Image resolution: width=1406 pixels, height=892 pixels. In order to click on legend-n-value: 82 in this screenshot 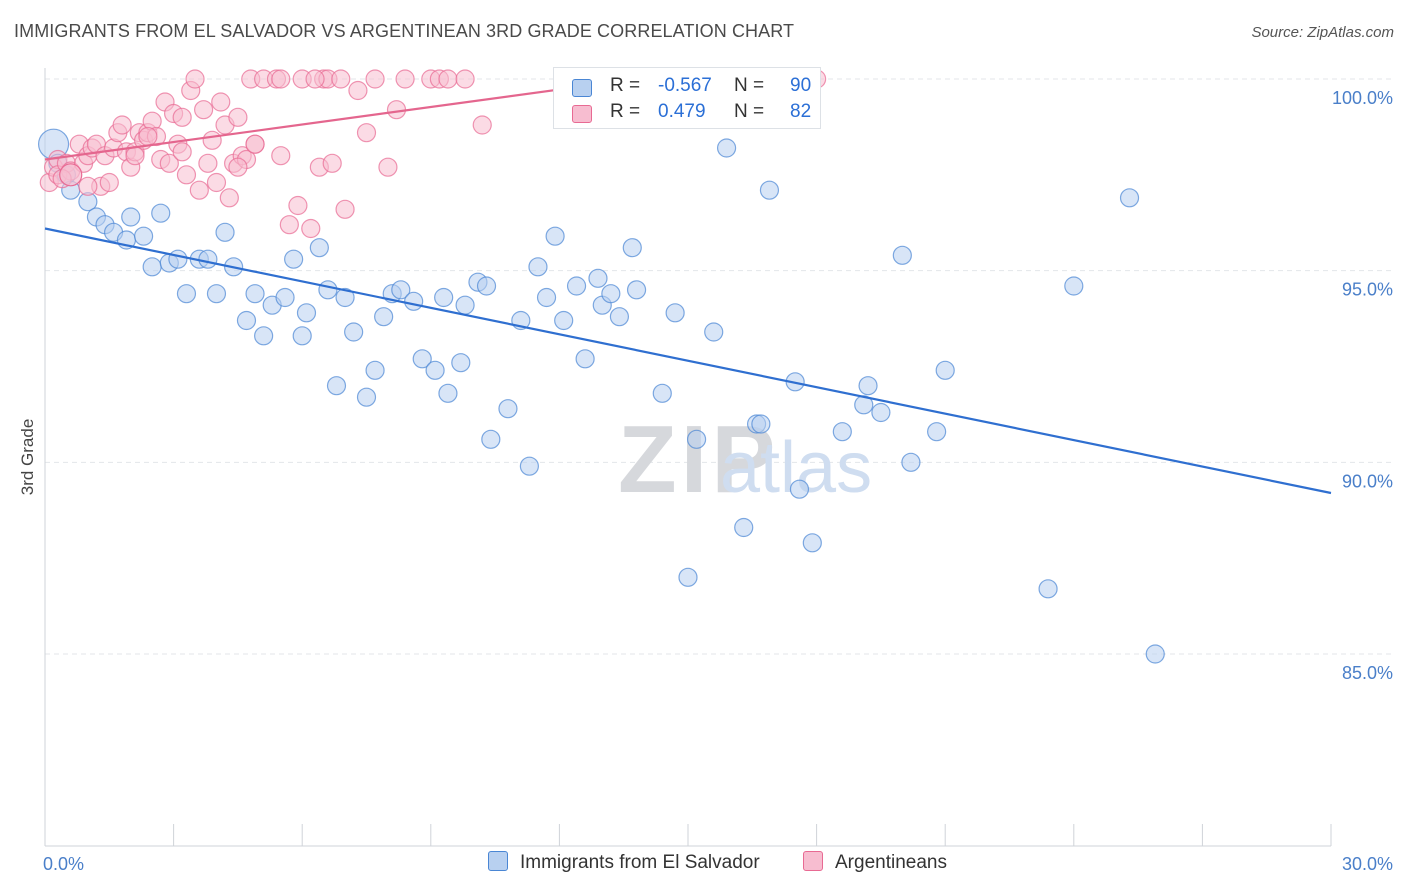, I will do `click(801, 111)`.